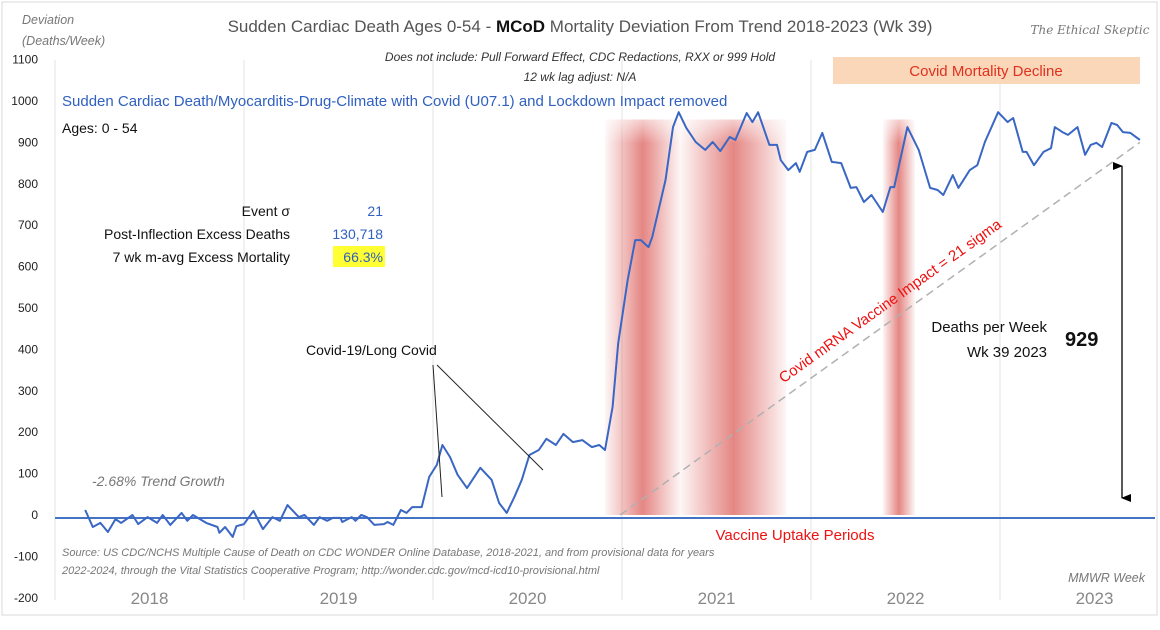  Describe the element at coordinates (363, 257) in the screenshot. I see `stat-value: 66.3%` at that location.